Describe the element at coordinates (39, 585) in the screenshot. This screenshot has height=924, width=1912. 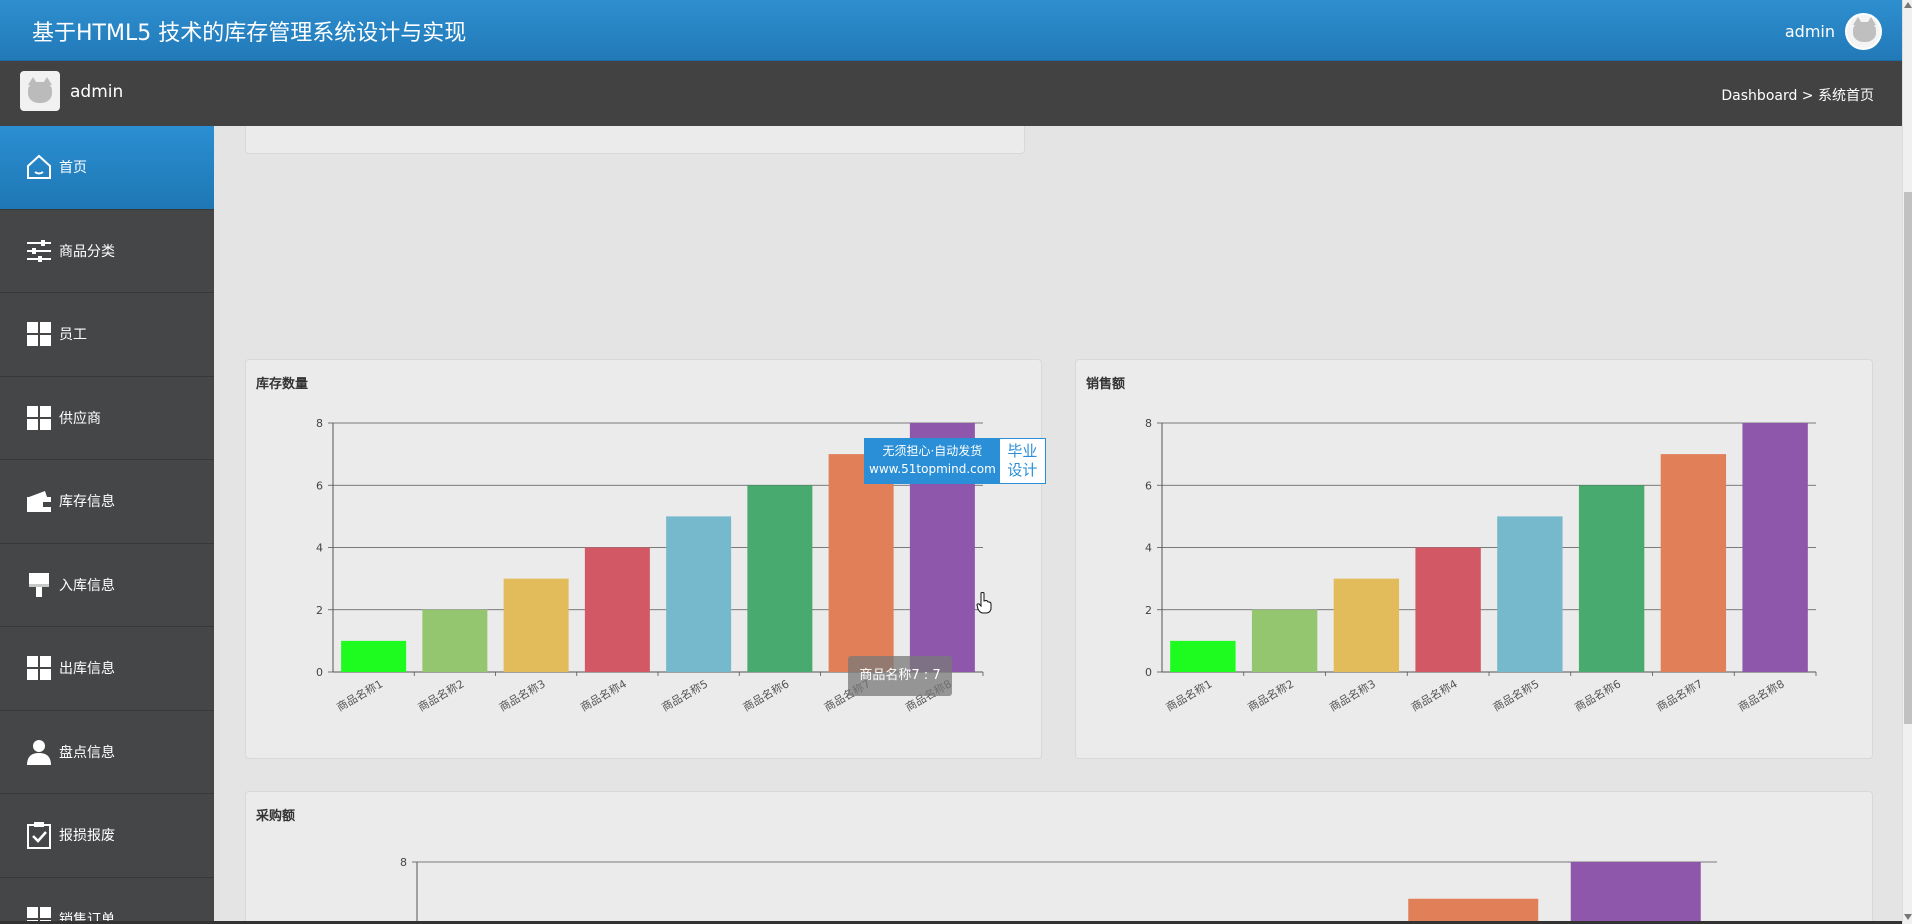
I see `brush-icon` at that location.